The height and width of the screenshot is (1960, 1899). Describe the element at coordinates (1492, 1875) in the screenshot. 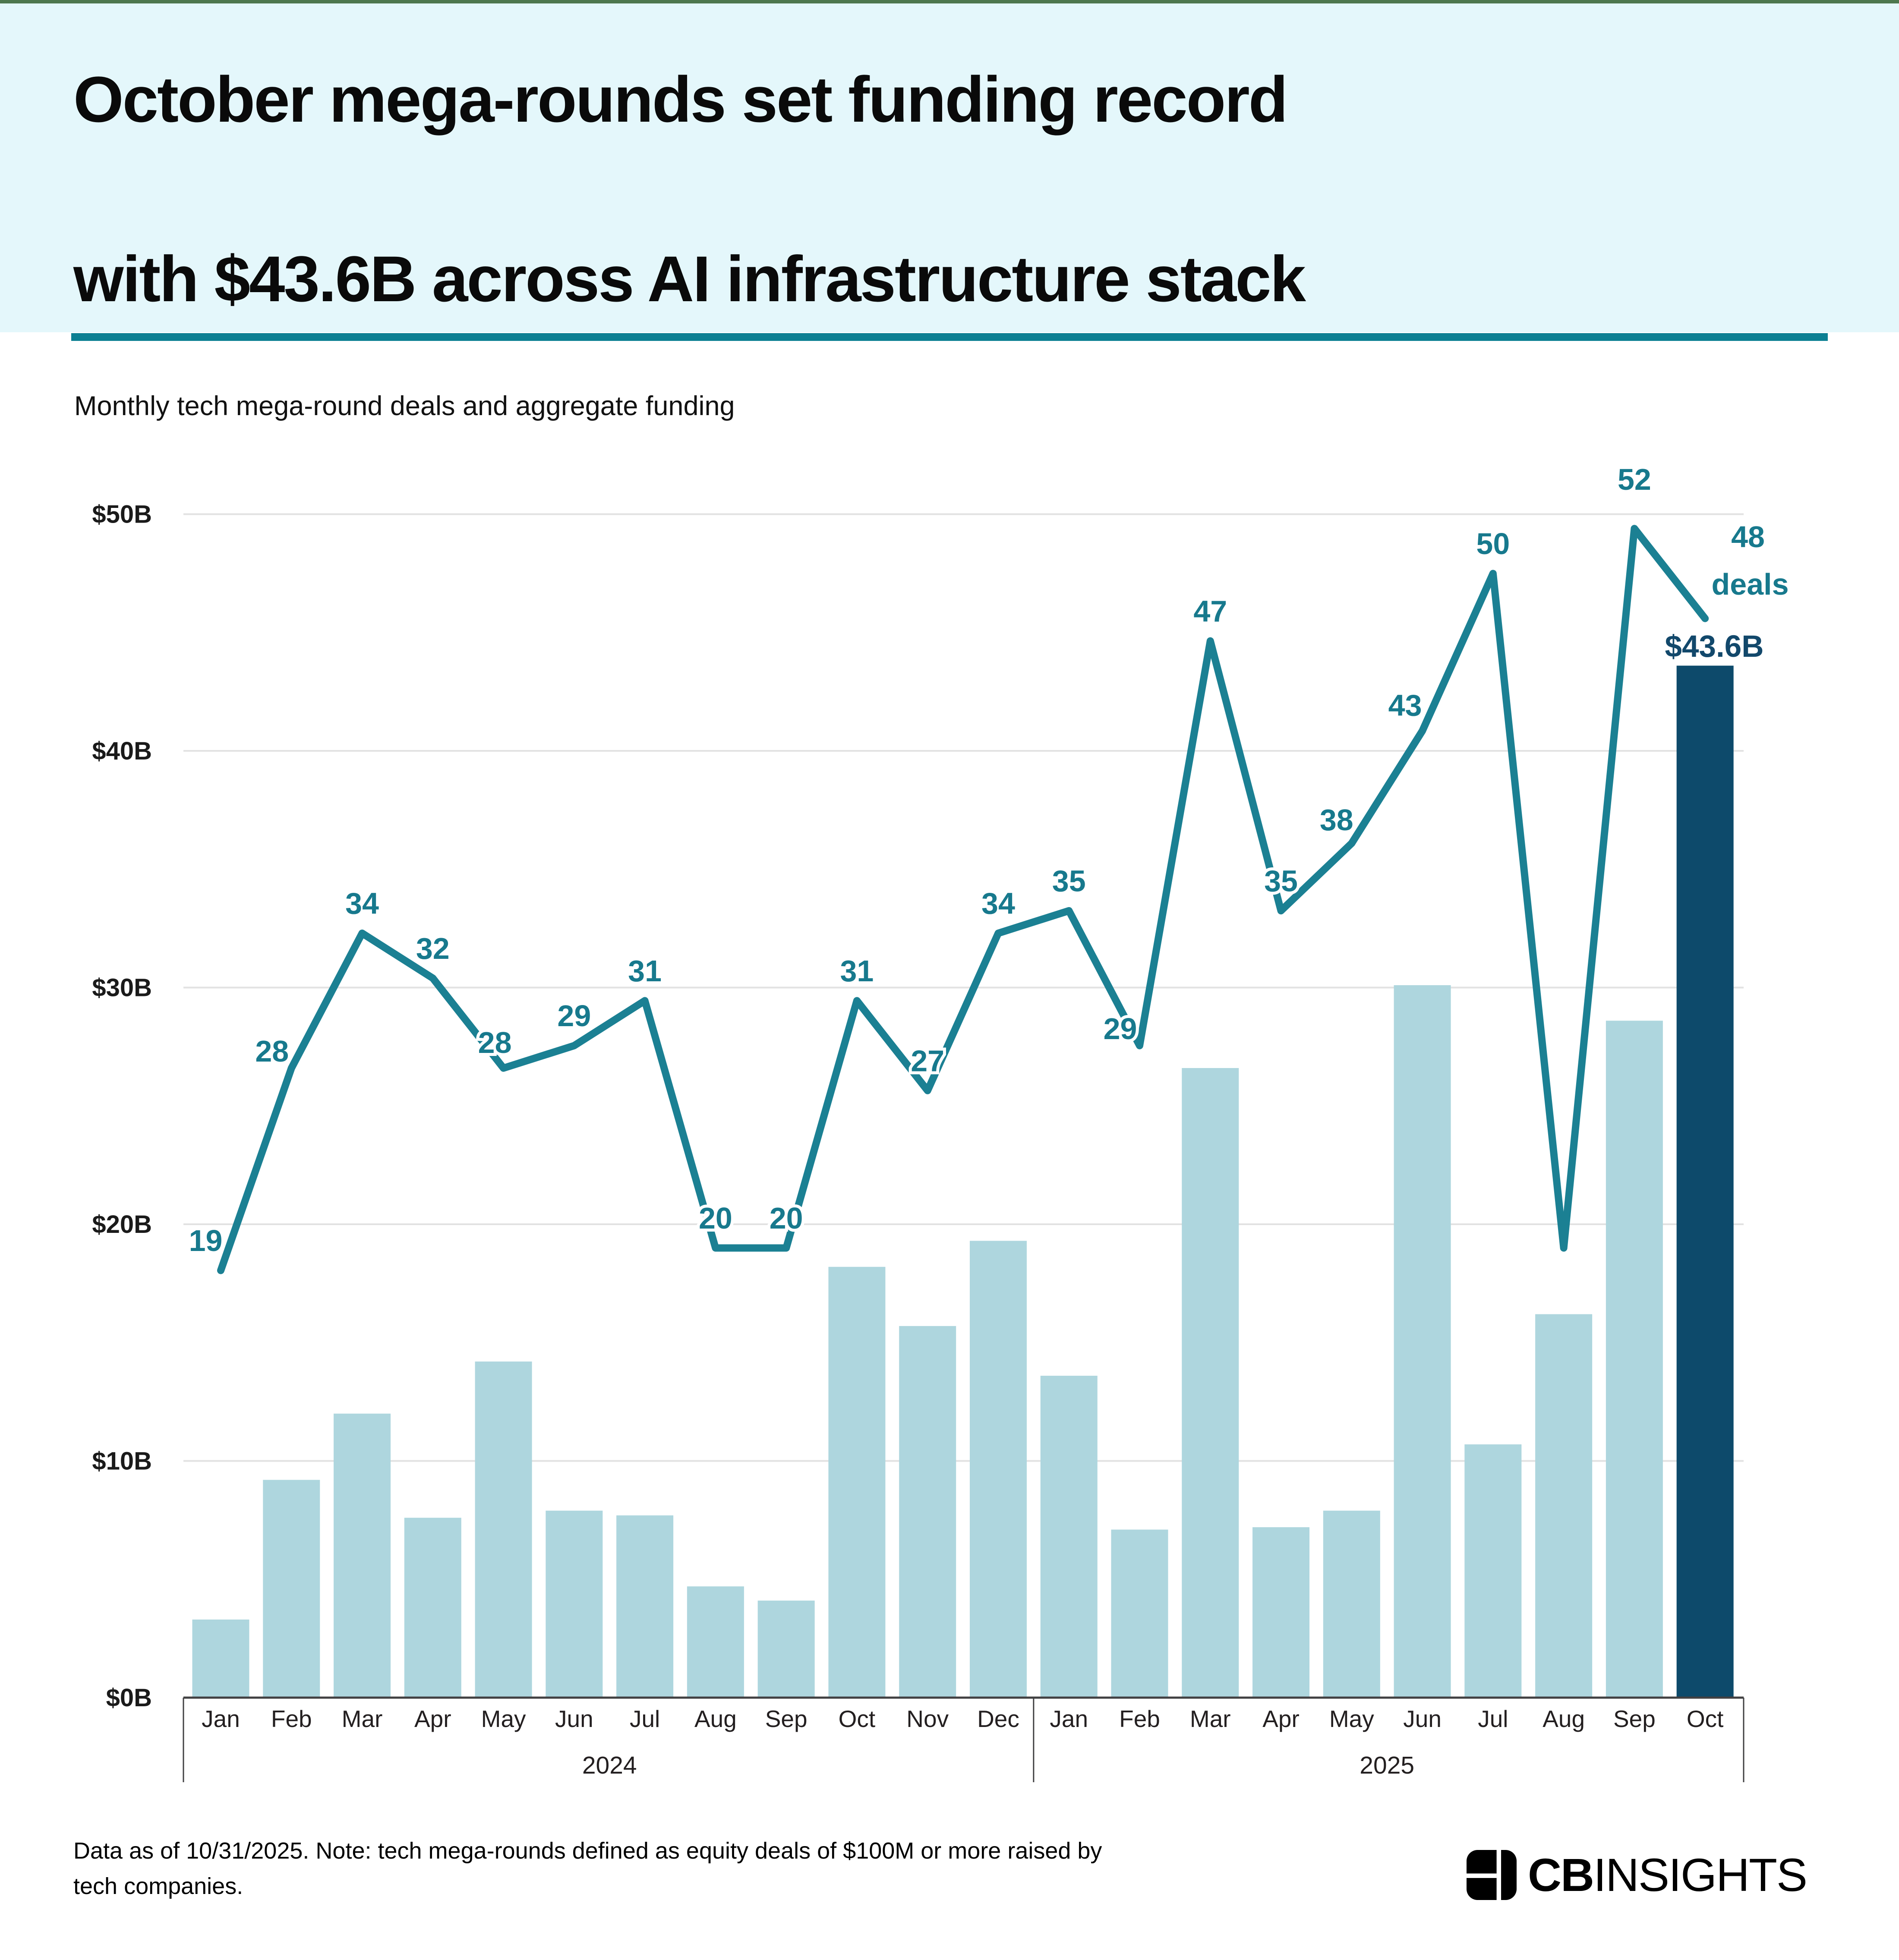

I see `cbinsights-logo-icon` at that location.